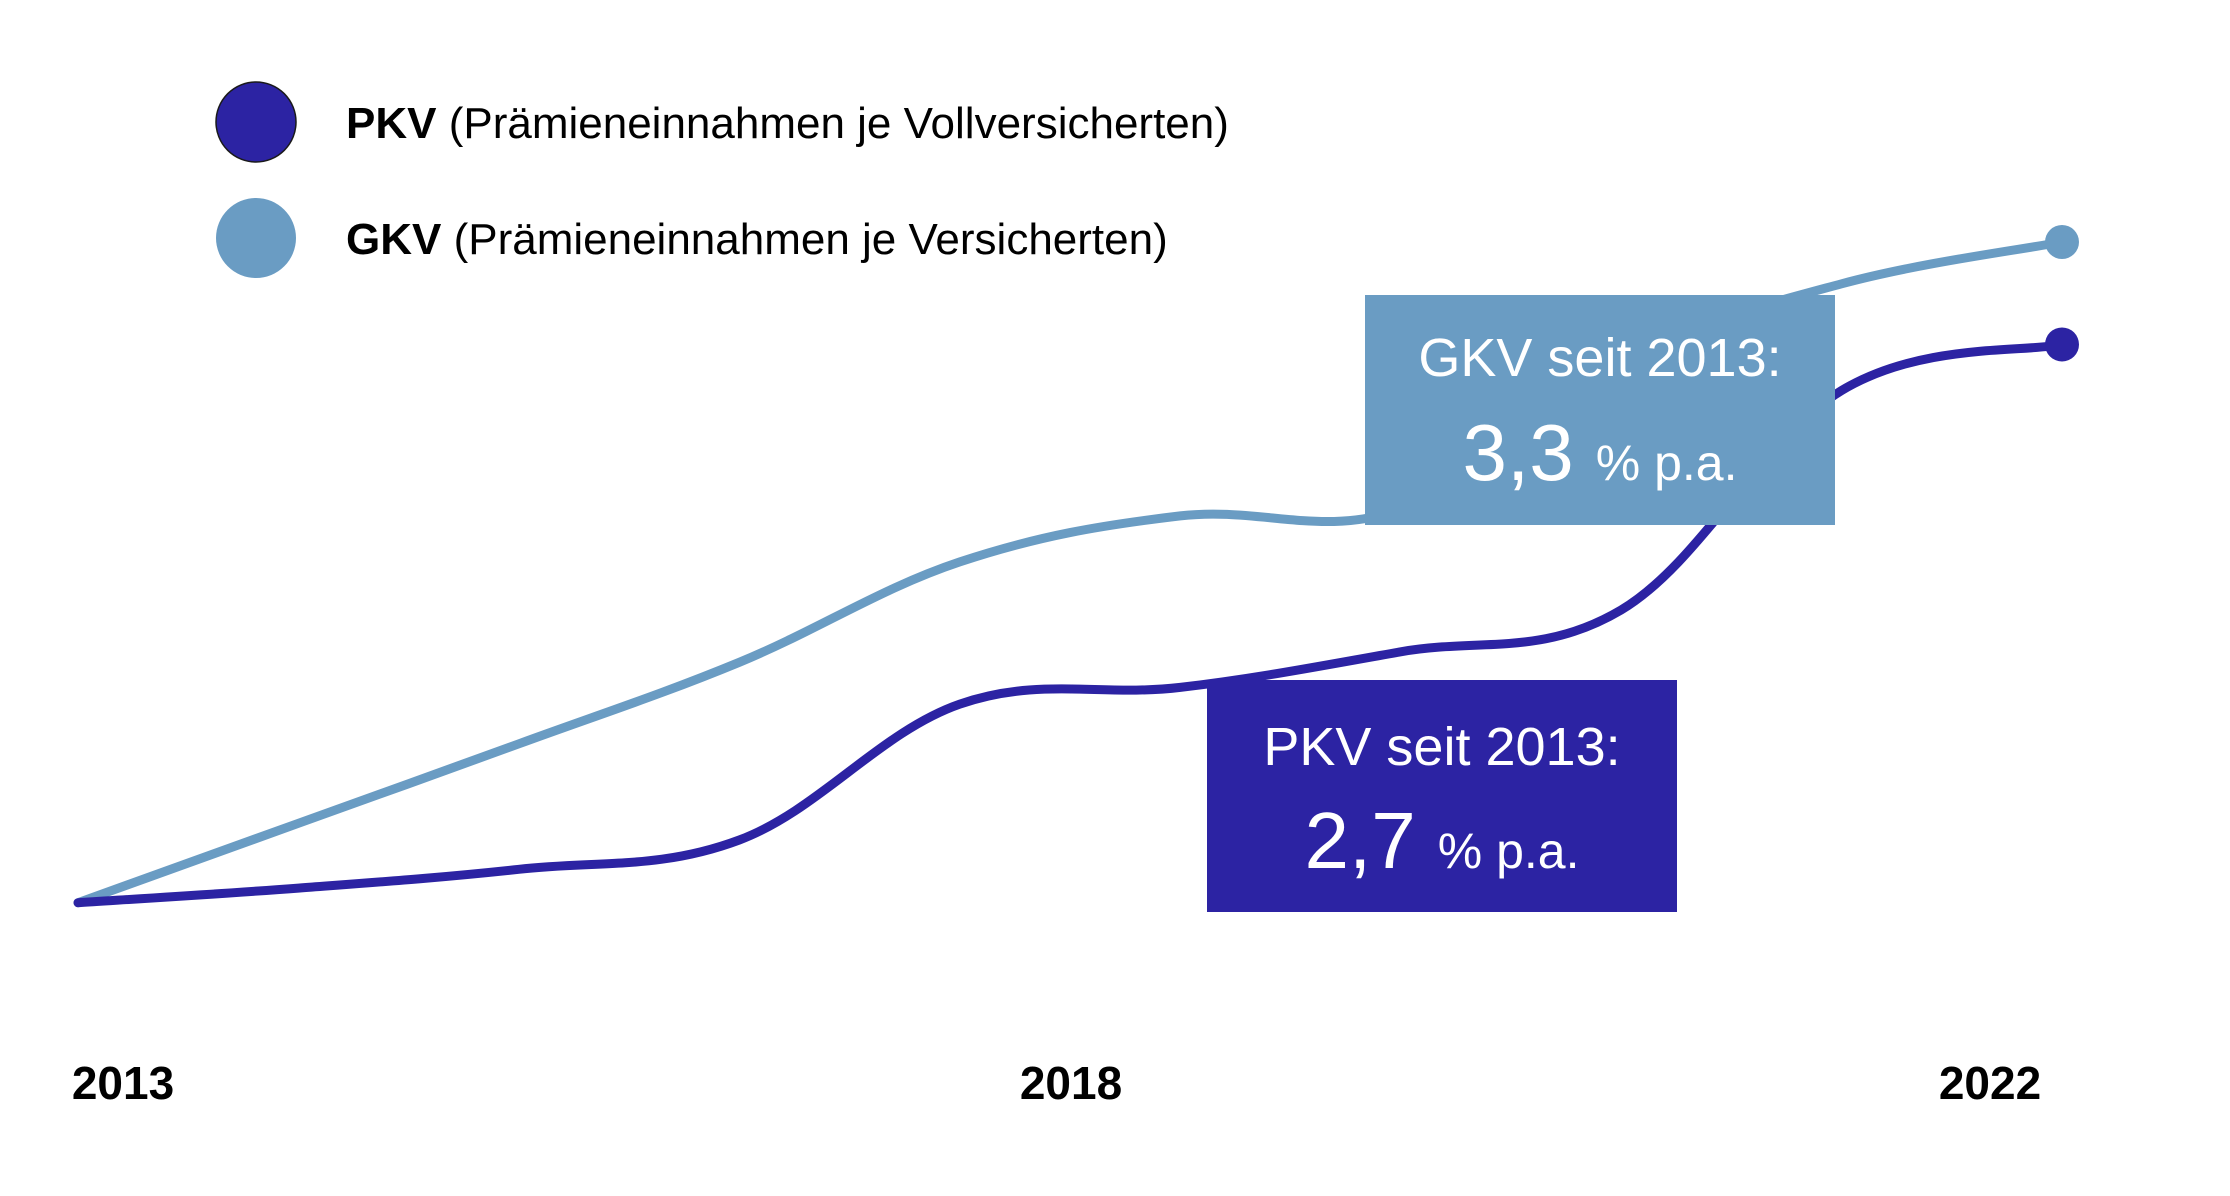  Describe the element at coordinates (256, 122) in the screenshot. I see `legend-marker-pkv` at that location.